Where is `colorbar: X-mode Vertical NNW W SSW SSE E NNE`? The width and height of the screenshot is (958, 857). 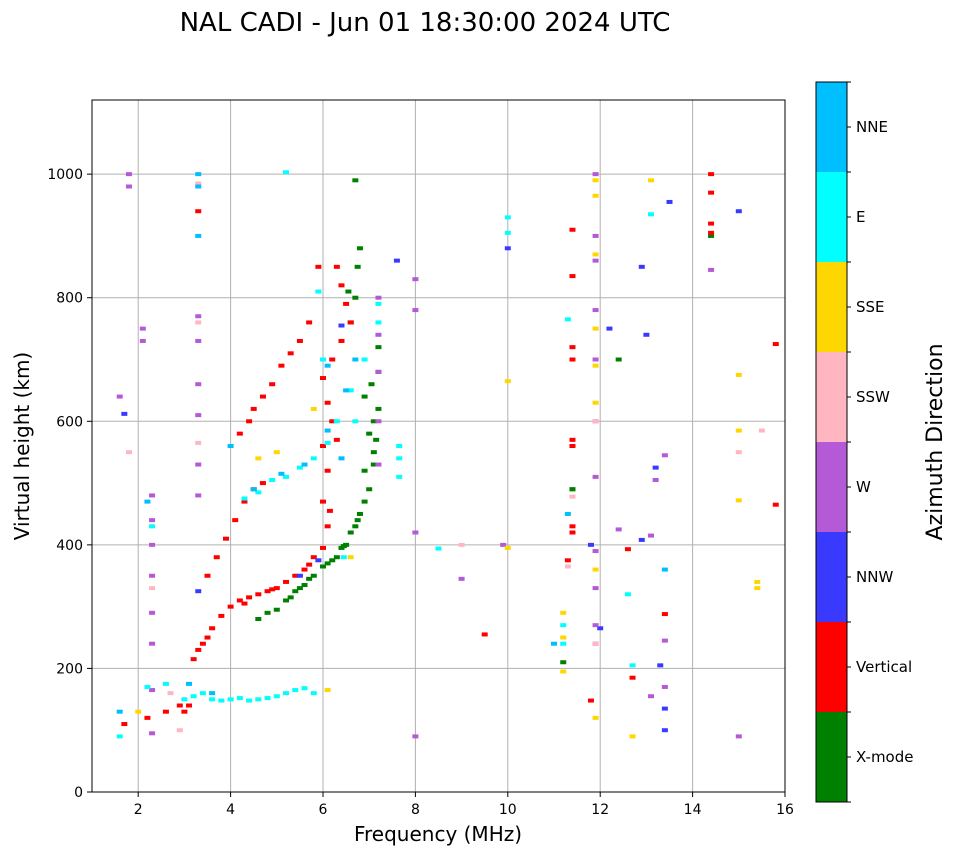 colorbar: X-mode Vertical NNW W SSW SSE E NNE is located at coordinates (864, 442).